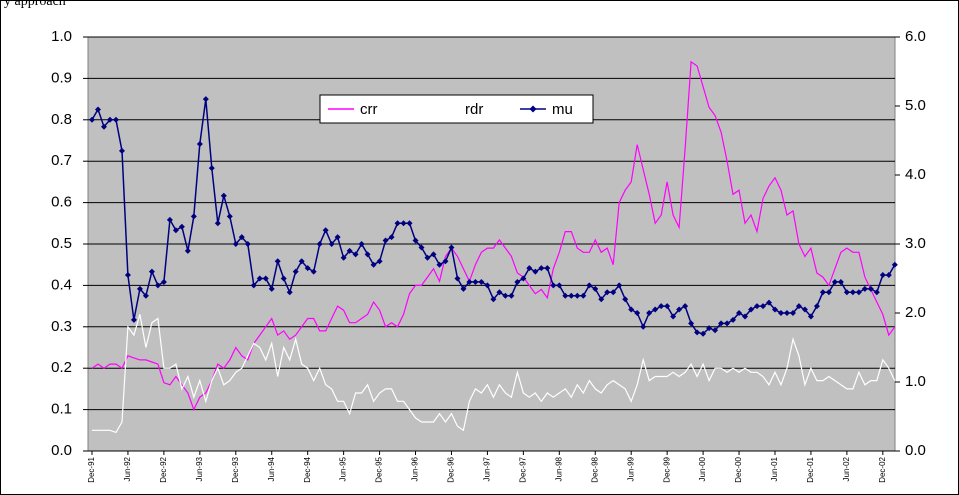 The image size is (959, 495). Describe the element at coordinates (533, 109) in the screenshot. I see `legend-marker` at that location.